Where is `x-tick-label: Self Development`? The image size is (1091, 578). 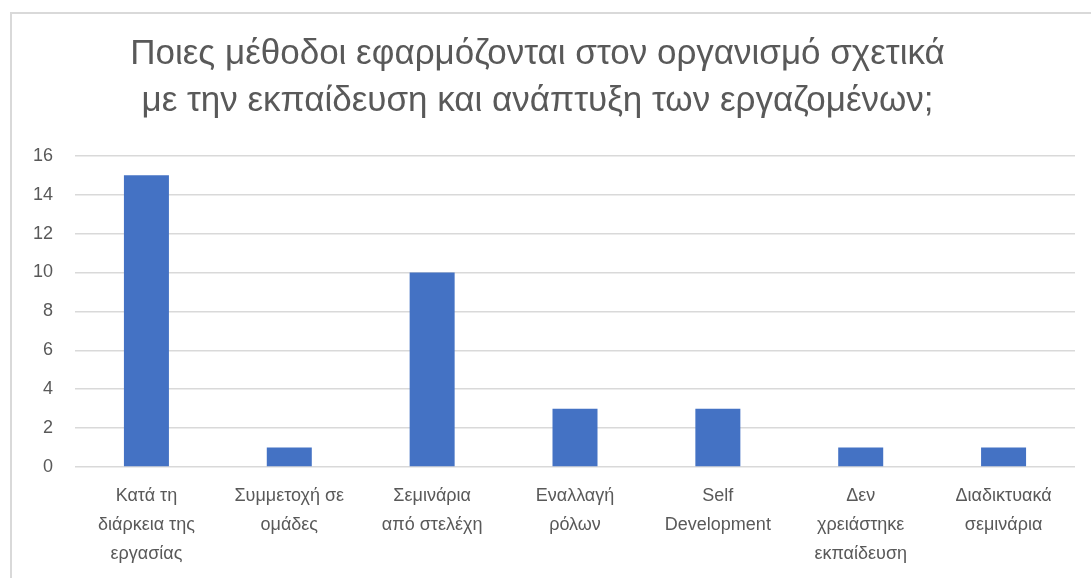
x-tick-label: Self Development is located at coordinates (717, 510).